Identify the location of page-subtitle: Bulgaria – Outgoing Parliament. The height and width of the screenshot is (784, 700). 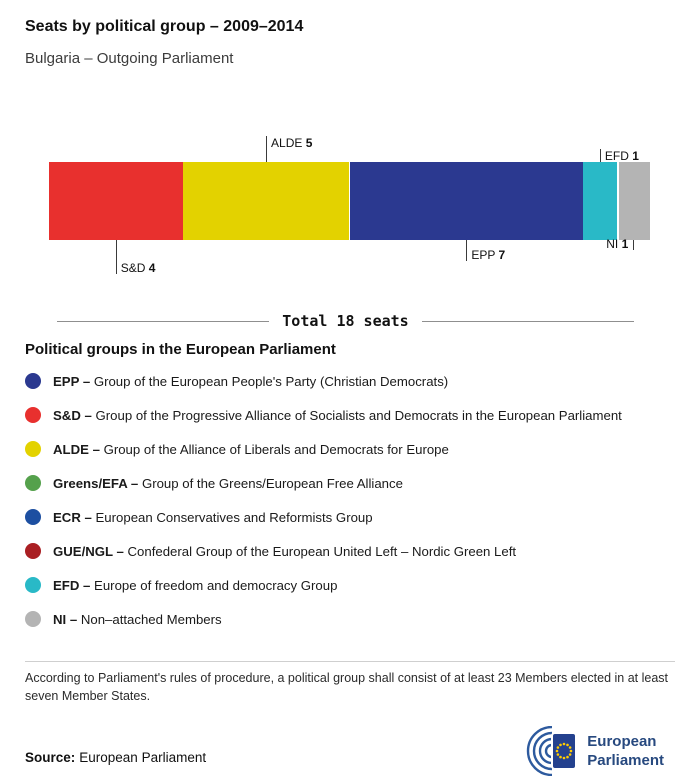
(129, 58).